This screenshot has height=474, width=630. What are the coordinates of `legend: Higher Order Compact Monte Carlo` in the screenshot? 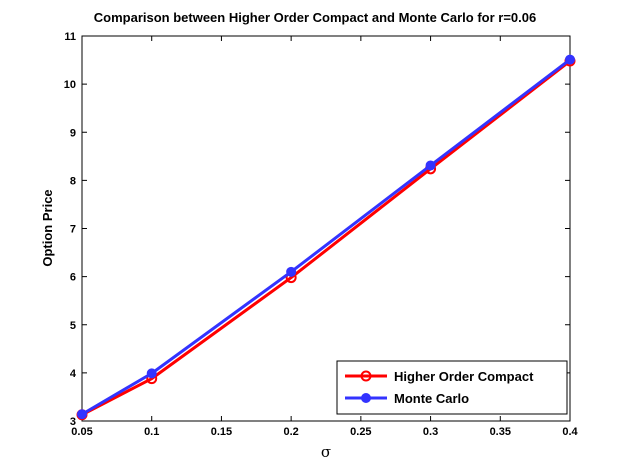 It's located at (452, 387).